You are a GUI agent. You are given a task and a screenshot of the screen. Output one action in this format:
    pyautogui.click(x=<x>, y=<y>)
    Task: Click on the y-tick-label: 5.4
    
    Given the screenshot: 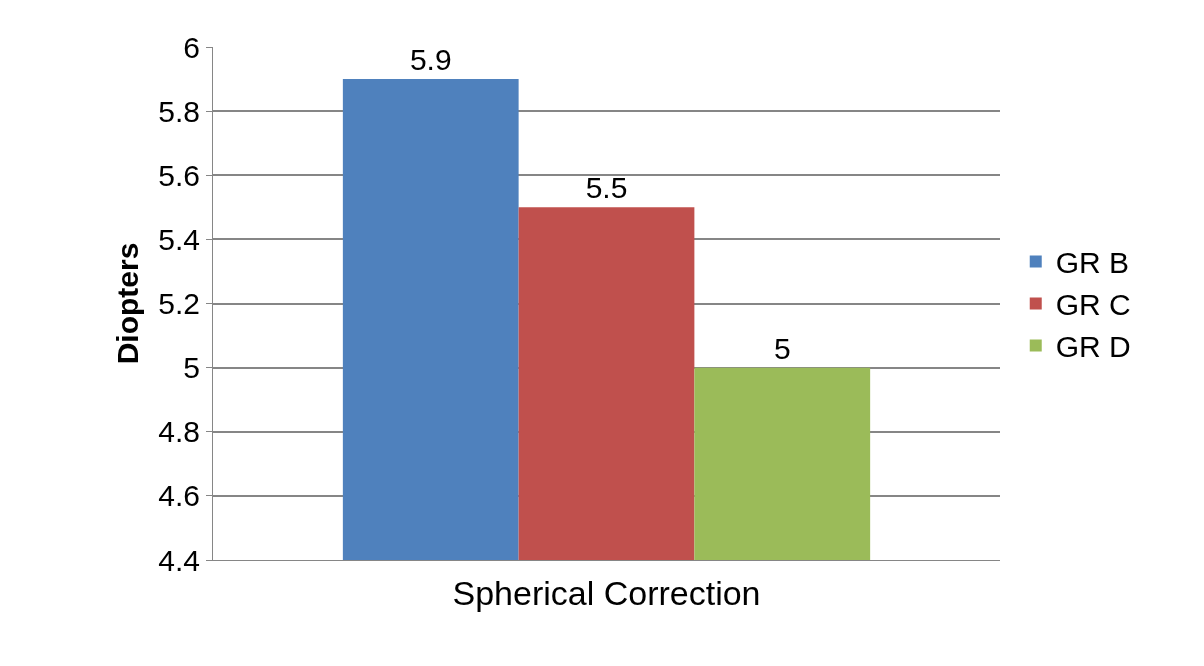 What is the action you would take?
    pyautogui.click(x=179, y=239)
    